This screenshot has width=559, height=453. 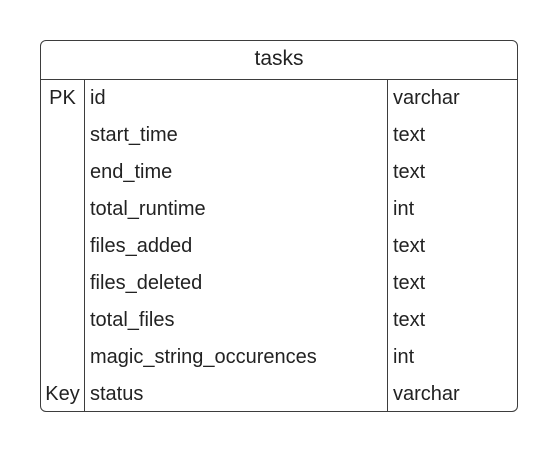 What do you see at coordinates (279, 320) in the screenshot?
I see `field-row-total-files: total_files text` at bounding box center [279, 320].